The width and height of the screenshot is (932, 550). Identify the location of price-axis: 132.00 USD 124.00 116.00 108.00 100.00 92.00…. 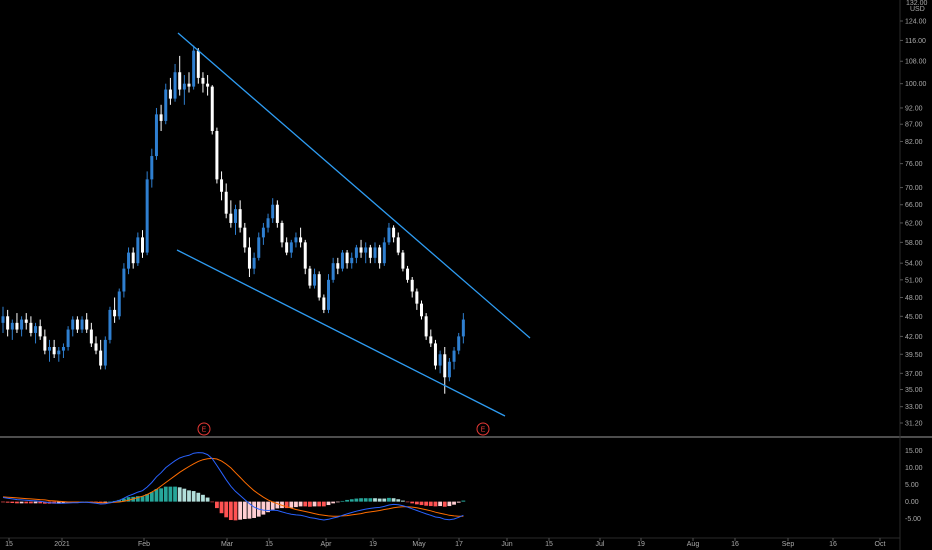
(914, 261).